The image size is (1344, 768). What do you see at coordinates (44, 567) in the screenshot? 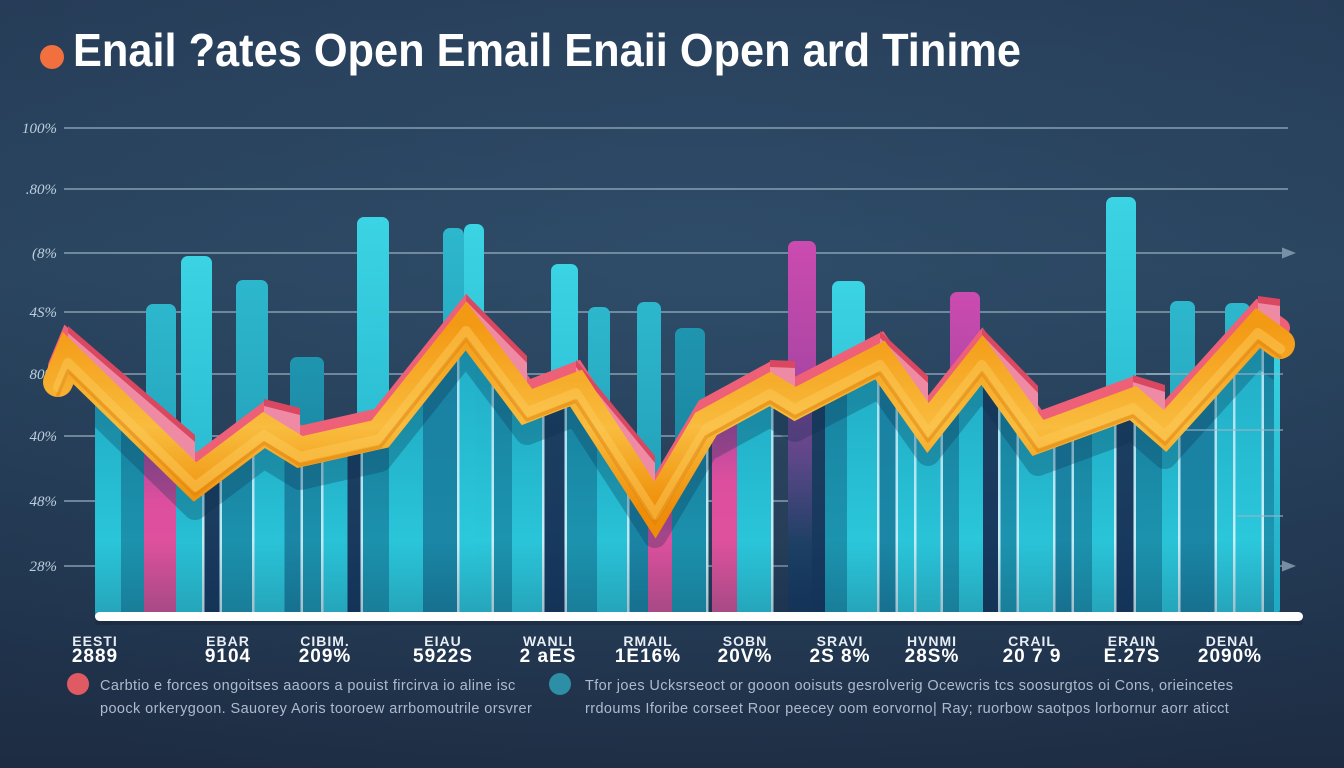
I see `svg-text: 28%` at bounding box center [44, 567].